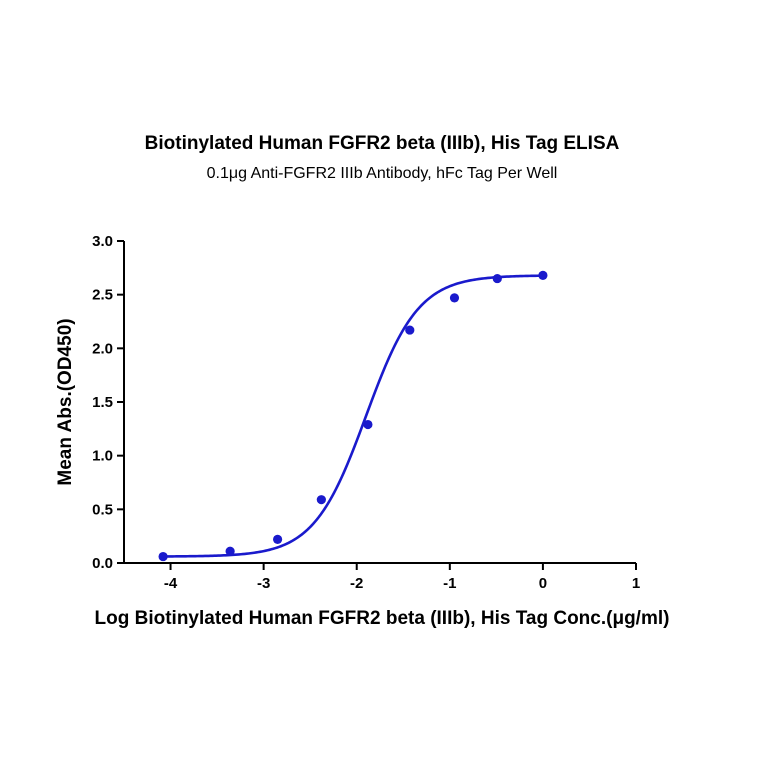  What do you see at coordinates (449, 583) in the screenshot?
I see `x-tick-label: -1` at bounding box center [449, 583].